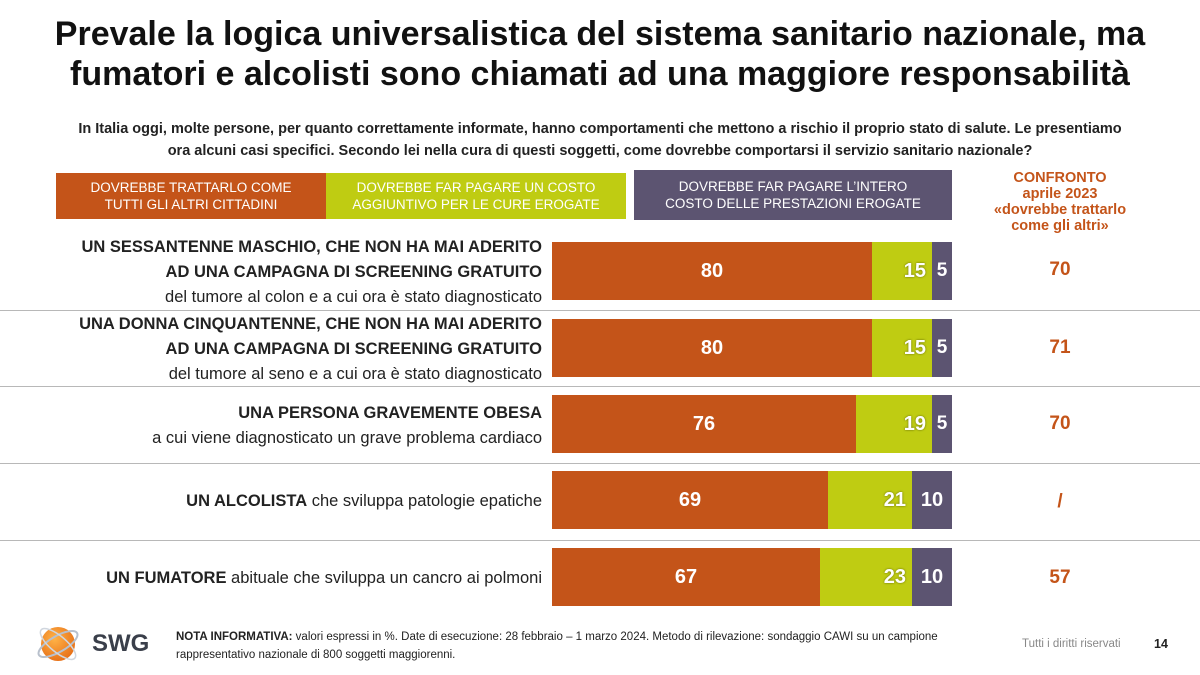  Describe the element at coordinates (1060, 269) in the screenshot. I see `comparison-value-1: 70` at that location.